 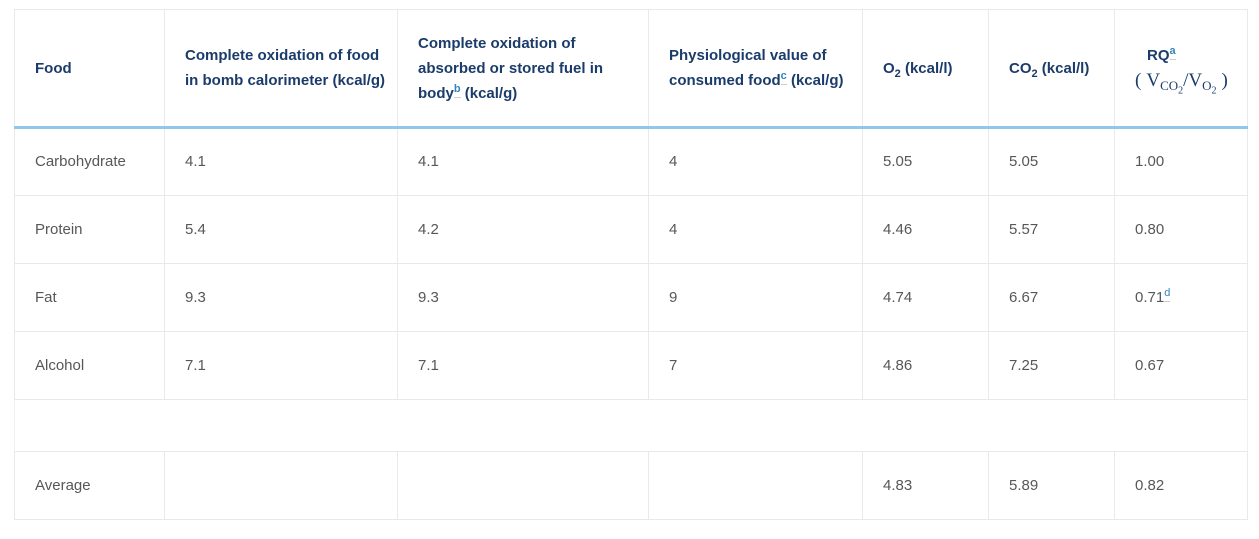 I want to click on header-o2-unit: (kcal/l), so click(x=926, y=68).